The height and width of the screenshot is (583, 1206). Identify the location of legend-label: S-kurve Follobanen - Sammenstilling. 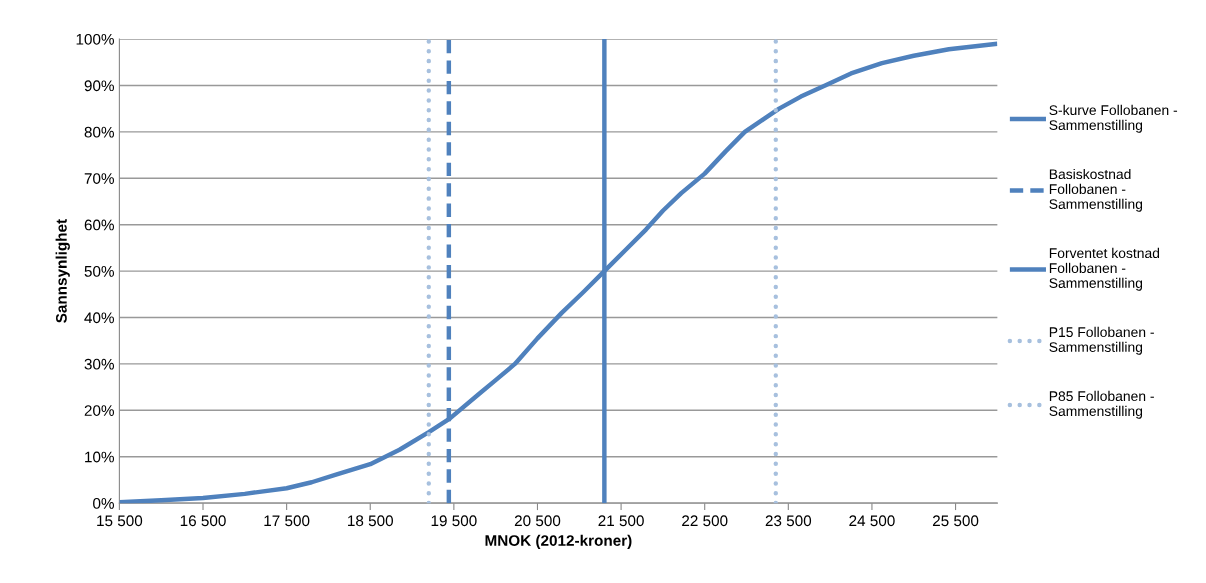
(1113, 118).